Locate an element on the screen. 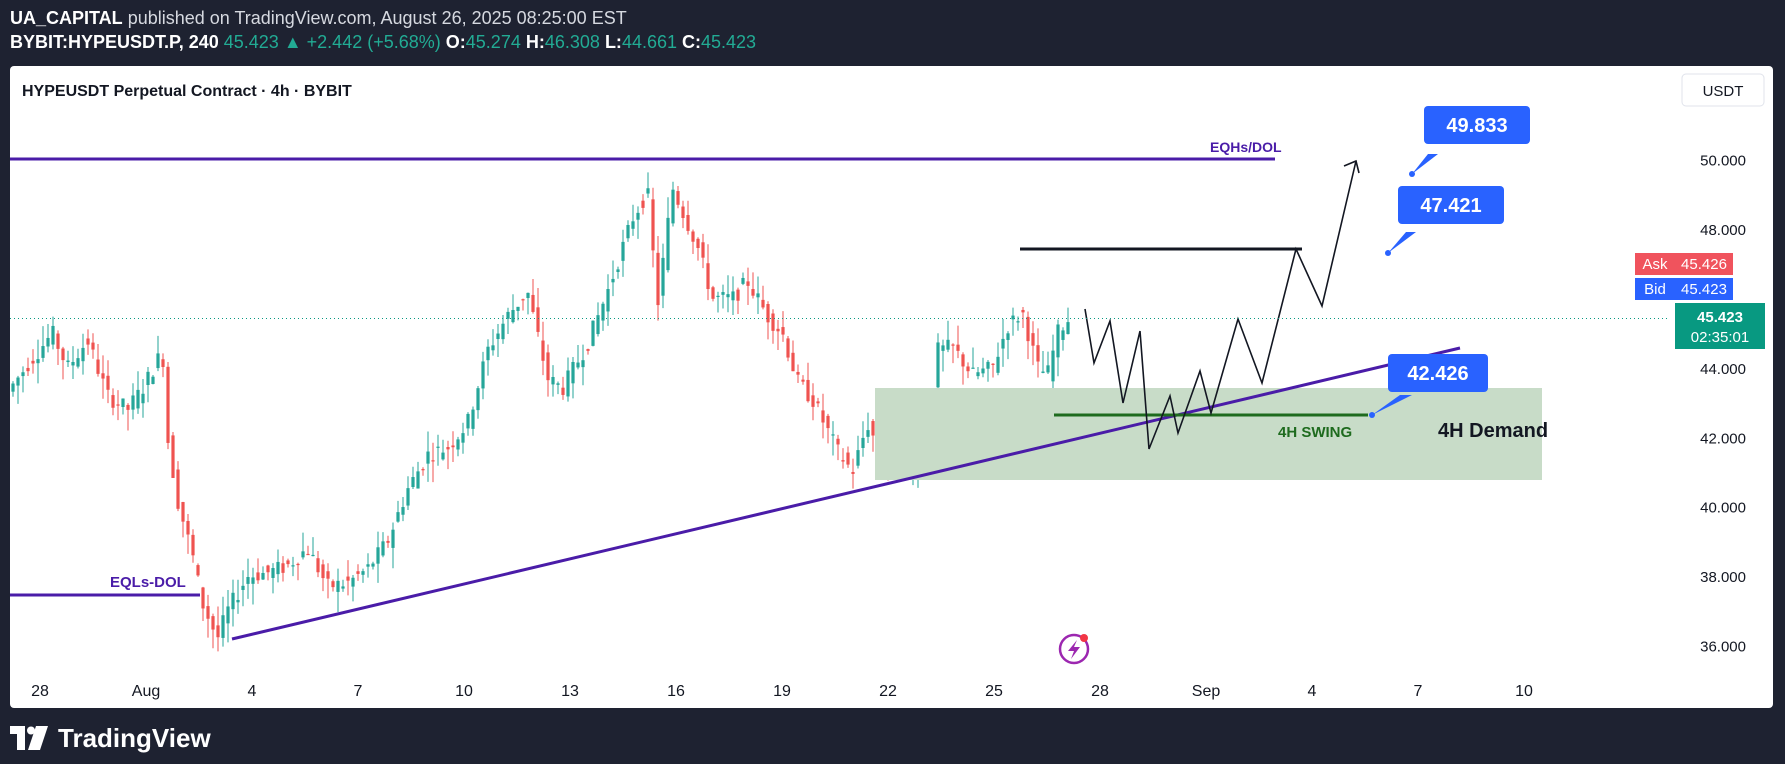 This screenshot has width=1785, height=764. callout-49833: 49.833 is located at coordinates (1469, 141).